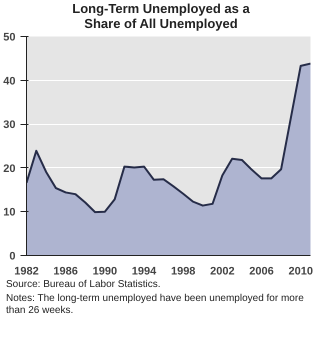  I want to click on x-tick-label: 1990, so click(105, 271).